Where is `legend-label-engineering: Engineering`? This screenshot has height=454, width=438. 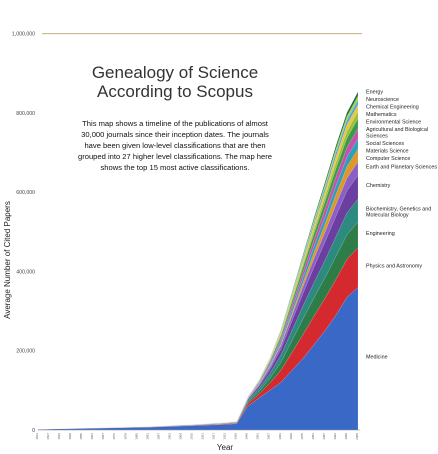 legend-label-engineering: Engineering is located at coordinates (380, 234).